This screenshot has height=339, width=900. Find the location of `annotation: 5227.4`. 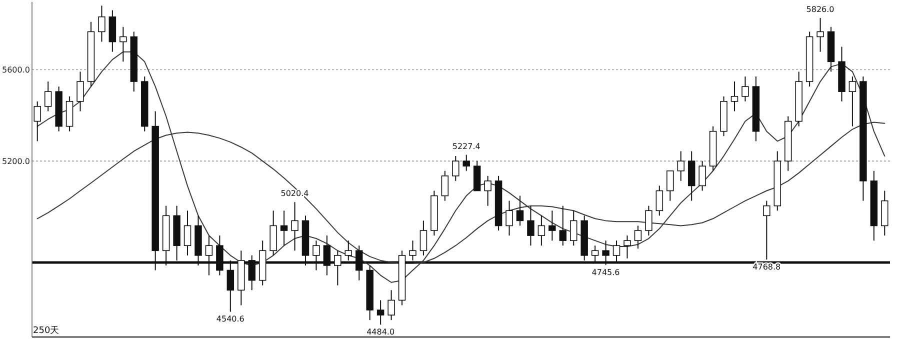

annotation: 5227.4 is located at coordinates (466, 146).